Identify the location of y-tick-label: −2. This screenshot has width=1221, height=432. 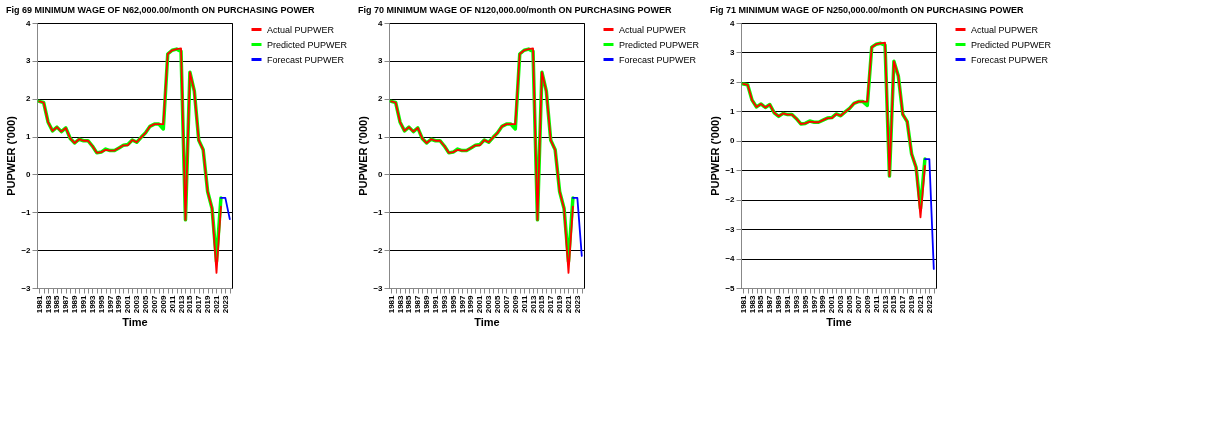
(26, 250).